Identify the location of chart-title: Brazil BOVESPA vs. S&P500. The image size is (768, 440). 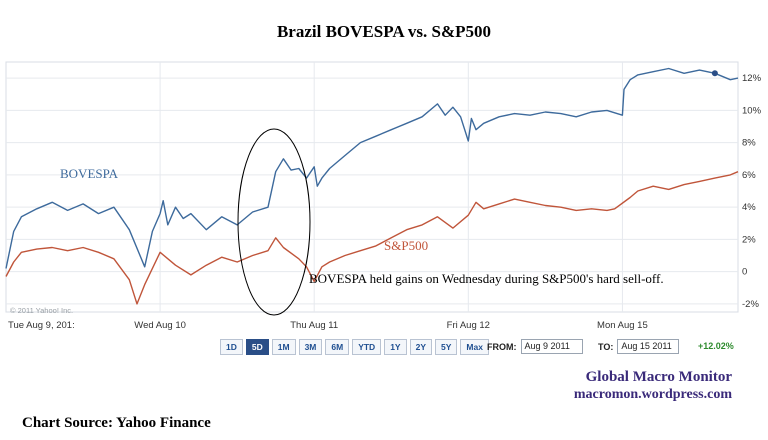
(384, 31).